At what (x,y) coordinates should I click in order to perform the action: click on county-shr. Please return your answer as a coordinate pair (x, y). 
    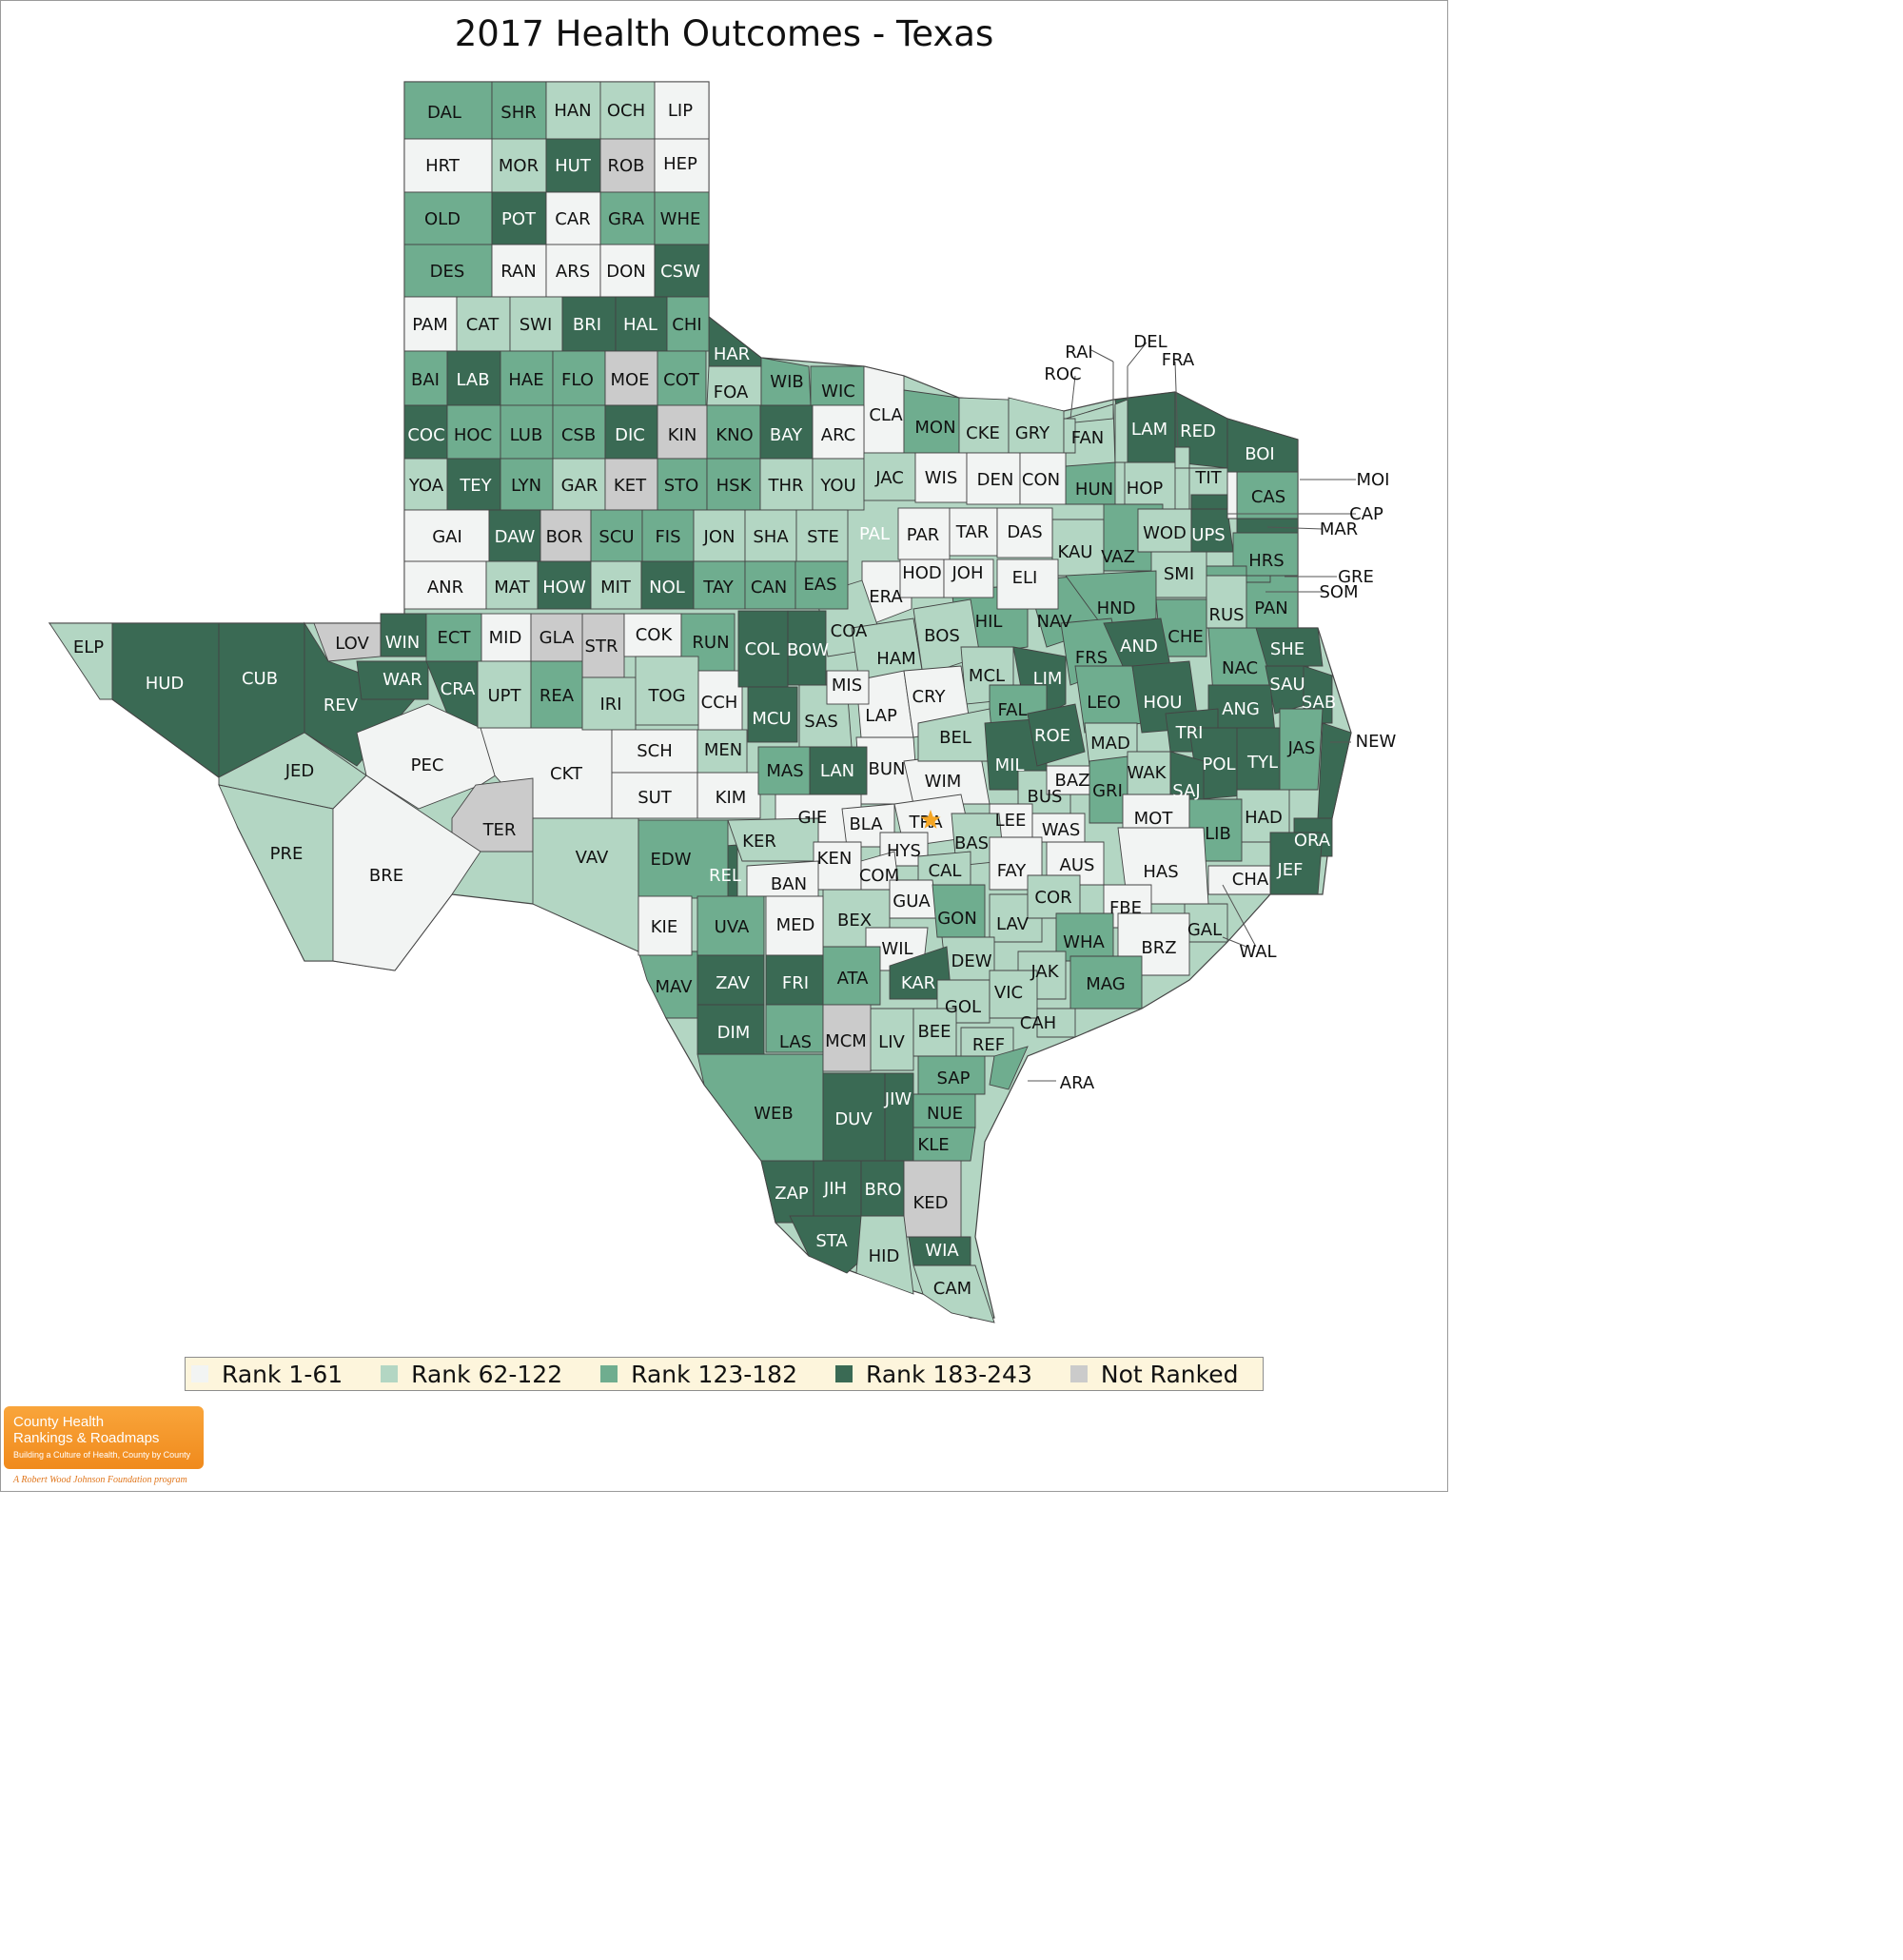
    Looking at the image, I should click on (519, 110).